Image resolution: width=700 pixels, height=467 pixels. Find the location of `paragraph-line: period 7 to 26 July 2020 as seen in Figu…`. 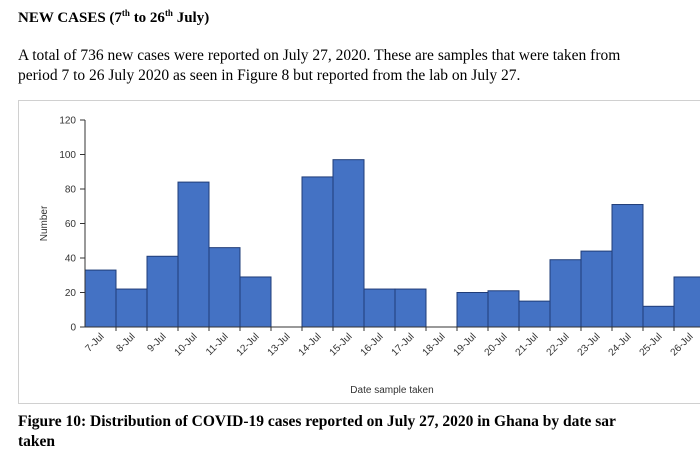

paragraph-line: period 7 to 26 July 2020 as seen in Figu… is located at coordinates (269, 75).